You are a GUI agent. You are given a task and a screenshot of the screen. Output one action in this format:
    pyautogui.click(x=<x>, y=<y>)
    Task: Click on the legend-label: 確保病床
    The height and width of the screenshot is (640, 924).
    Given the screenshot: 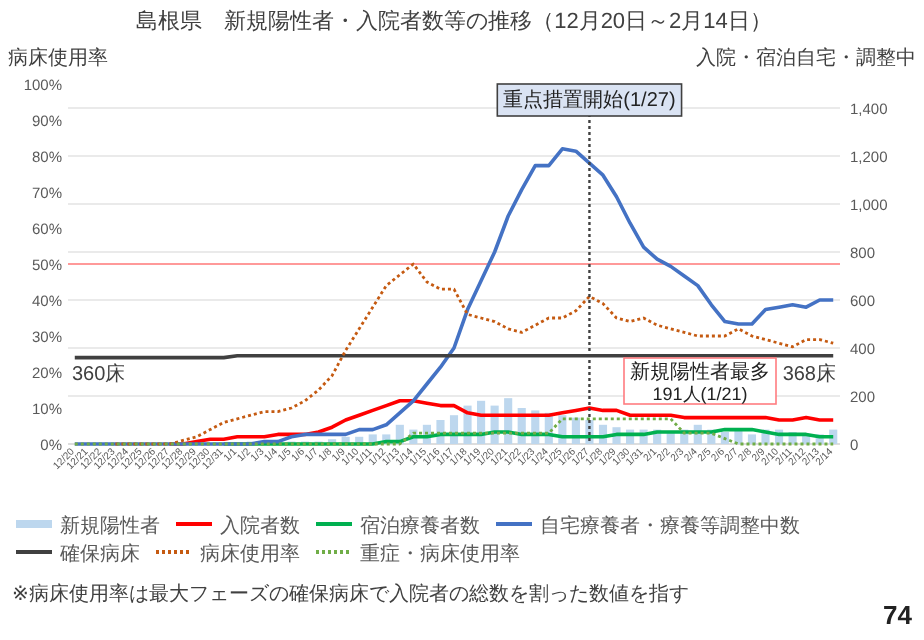 What is the action you would take?
    pyautogui.click(x=99, y=554)
    